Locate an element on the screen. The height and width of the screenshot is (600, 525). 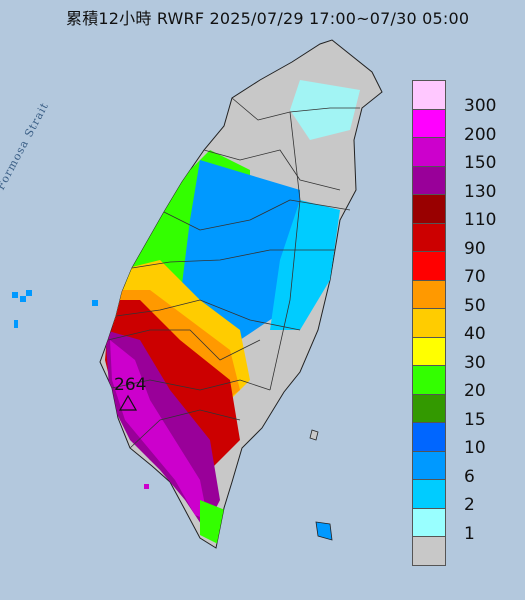
rain-zone-east-cyan is located at coordinates (305, 265).